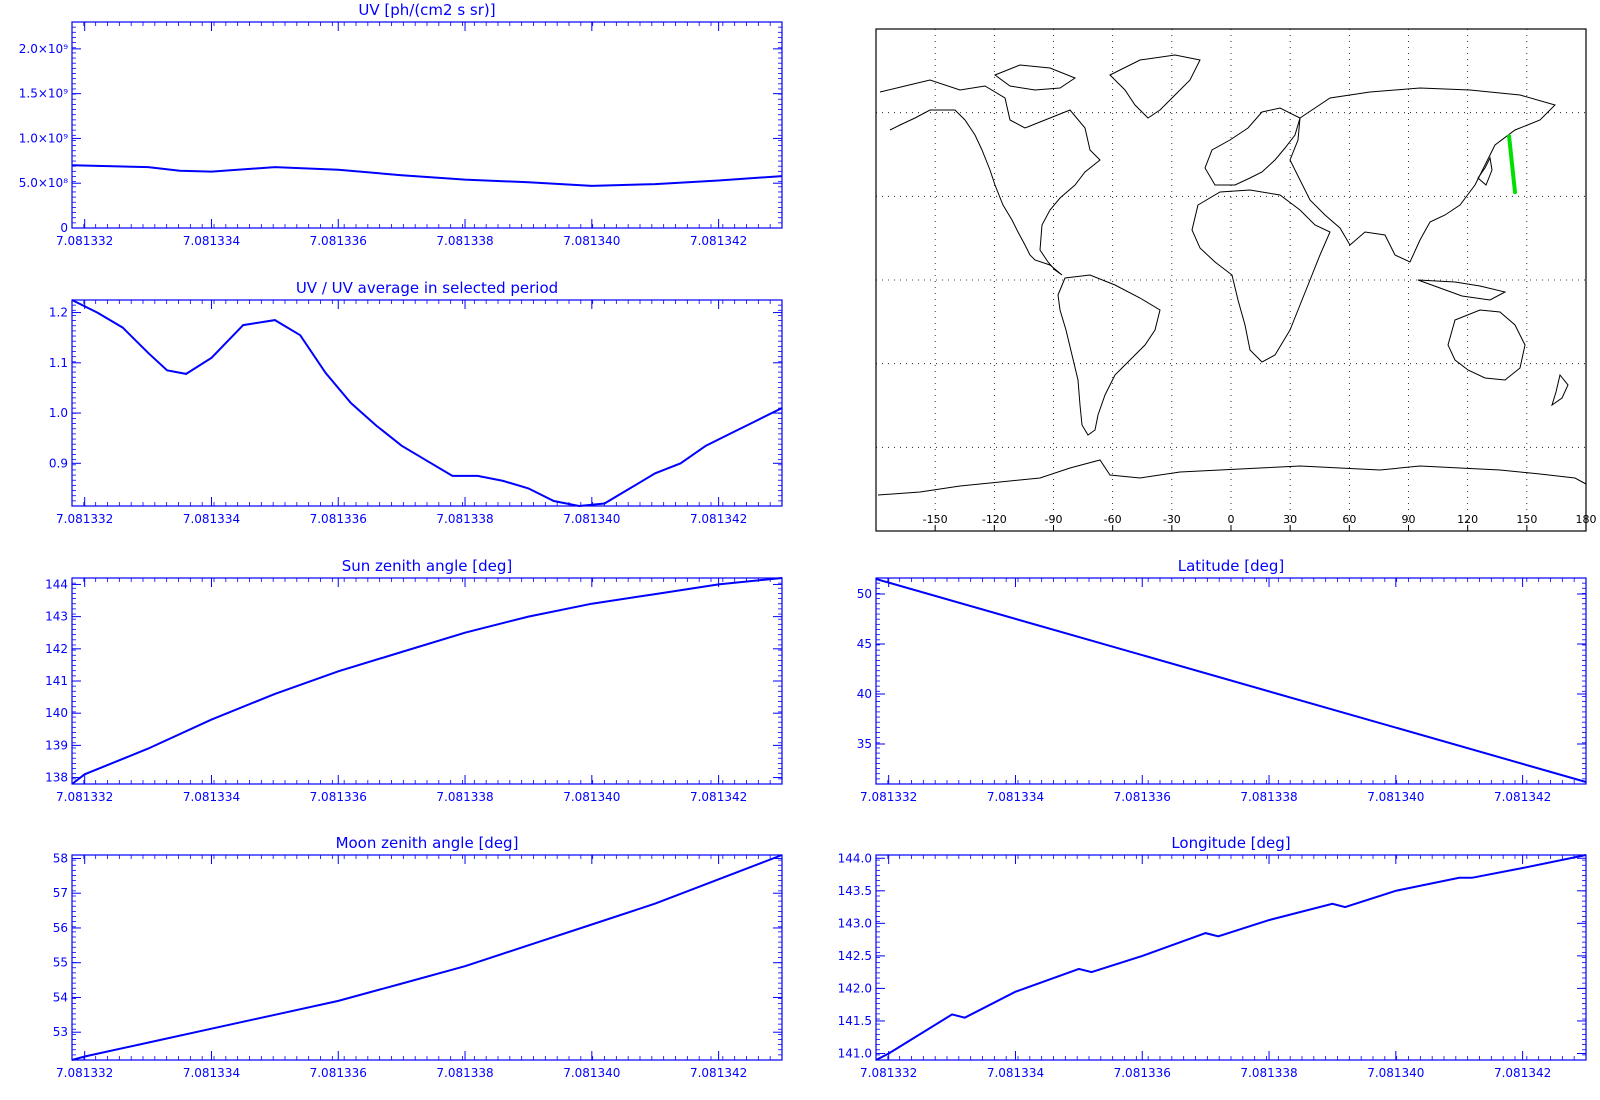 This screenshot has width=1600, height=1100. What do you see at coordinates (60, 1032) in the screenshot?
I see `moon-y-tick-label: 53` at bounding box center [60, 1032].